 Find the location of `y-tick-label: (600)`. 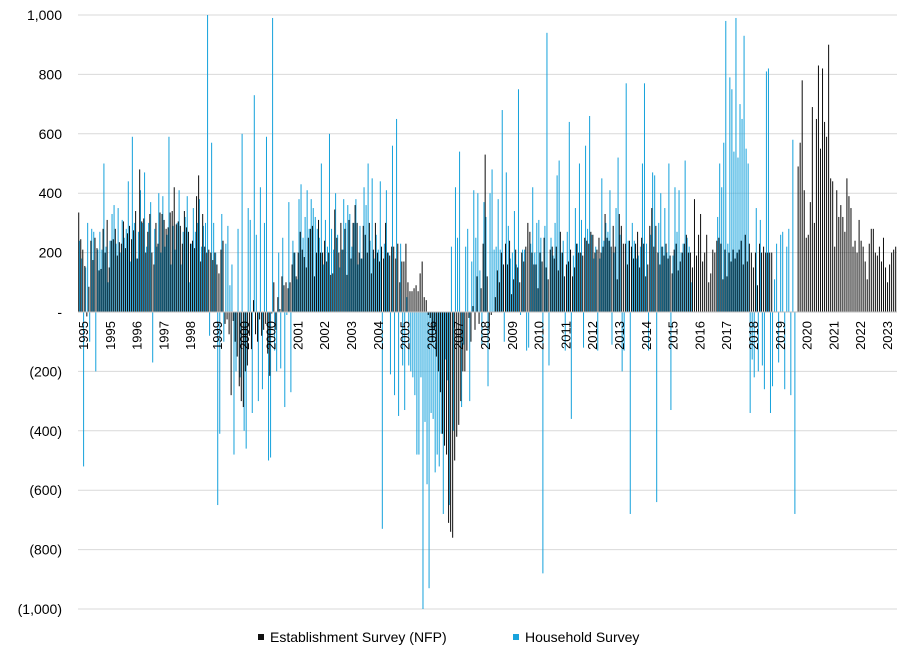

y-tick-label: (600) is located at coordinates (45, 490).